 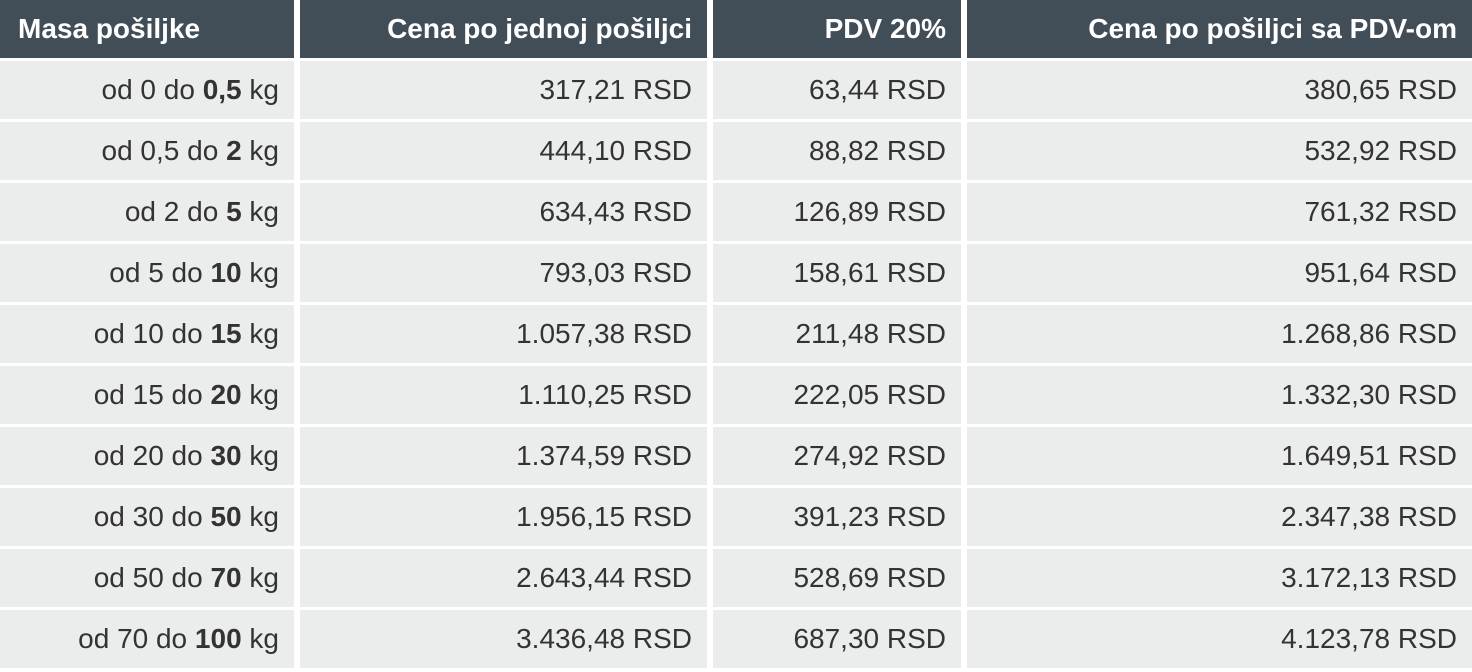 What do you see at coordinates (502, 455) in the screenshot?
I see `price-cell: 1.374,59 RSD` at bounding box center [502, 455].